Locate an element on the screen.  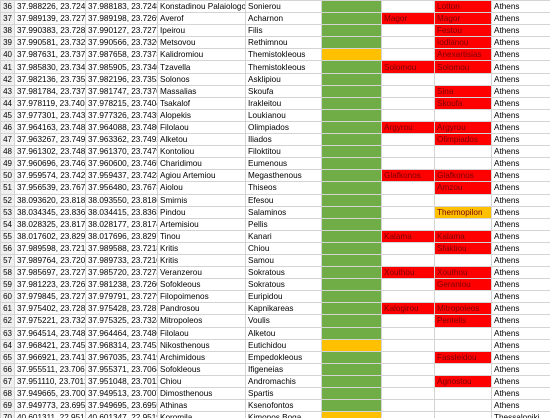
cell-street-b: Rethimnou is located at coordinates (283, 43).